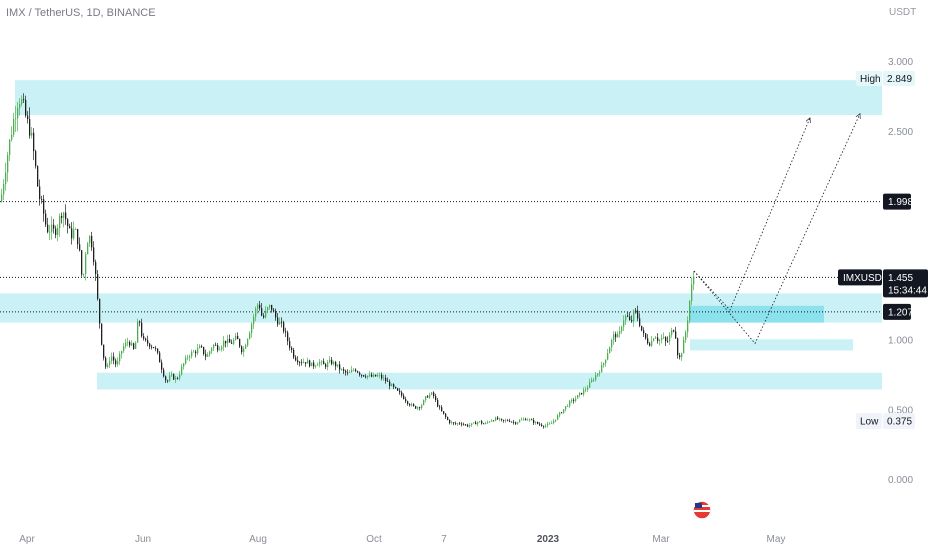 This screenshot has width=932, height=550. I want to click on label-1207-text: 1.207, so click(900, 312).